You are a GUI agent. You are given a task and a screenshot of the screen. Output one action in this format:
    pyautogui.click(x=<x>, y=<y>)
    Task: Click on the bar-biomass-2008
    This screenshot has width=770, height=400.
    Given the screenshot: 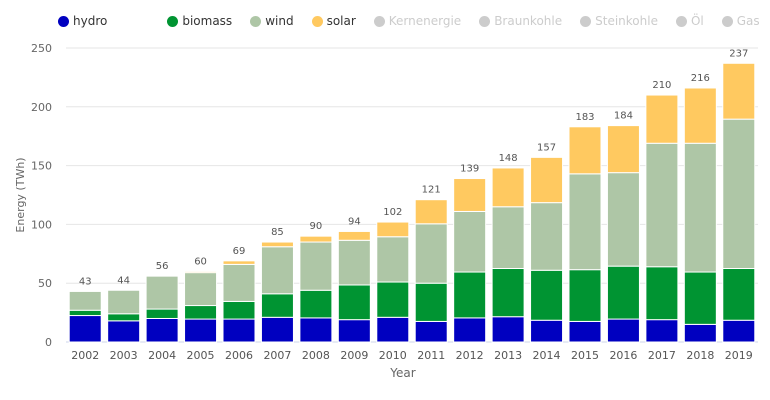 What is the action you would take?
    pyautogui.click(x=316, y=304)
    